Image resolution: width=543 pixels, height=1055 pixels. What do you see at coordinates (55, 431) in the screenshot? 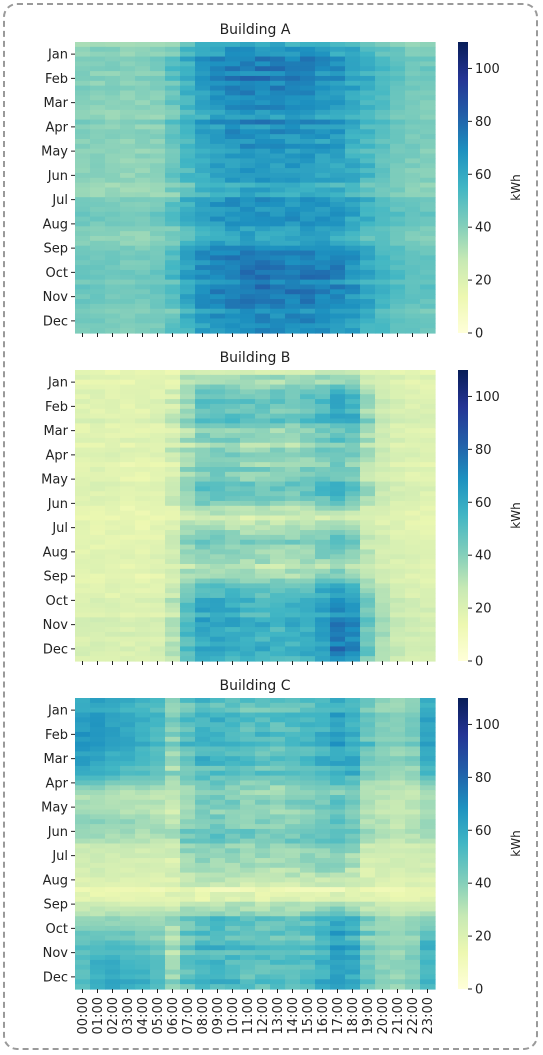
I see `y-tick-label: Mar` at bounding box center [55, 431].